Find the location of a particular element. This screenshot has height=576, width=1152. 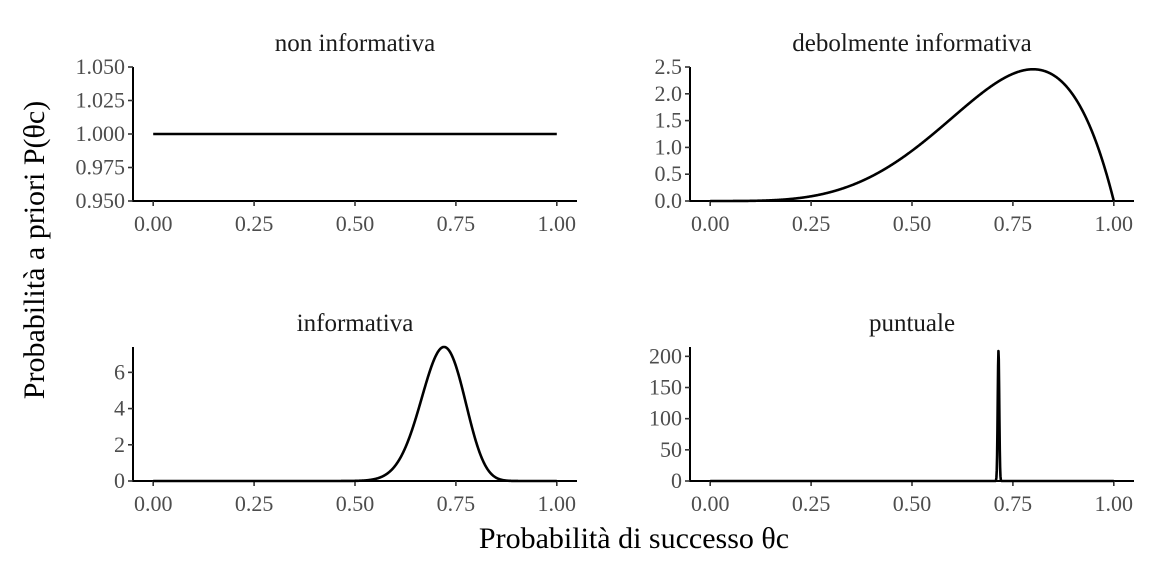

y-tick-label: 2.0 is located at coordinates (669, 93).